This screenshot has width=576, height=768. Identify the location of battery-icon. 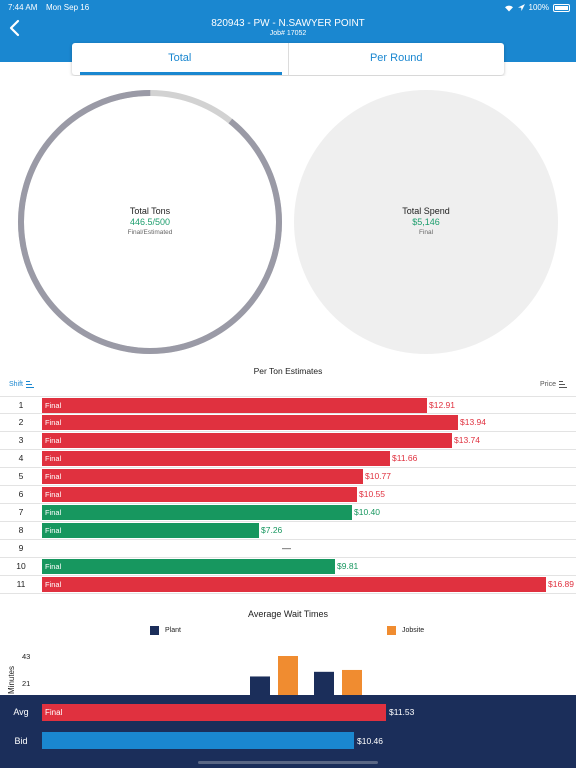
(561, 7).